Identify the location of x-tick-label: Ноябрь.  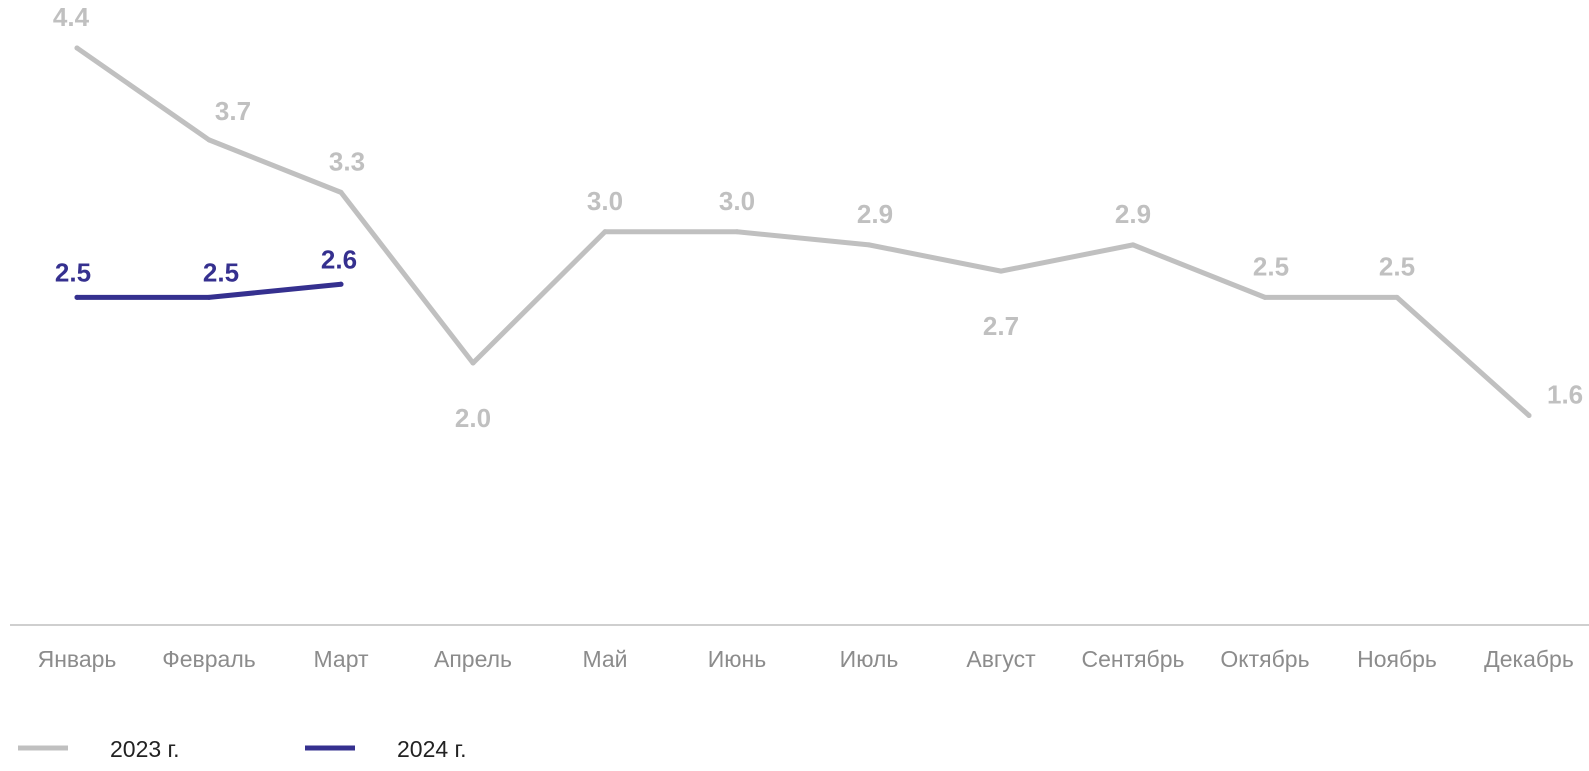
(1397, 659).